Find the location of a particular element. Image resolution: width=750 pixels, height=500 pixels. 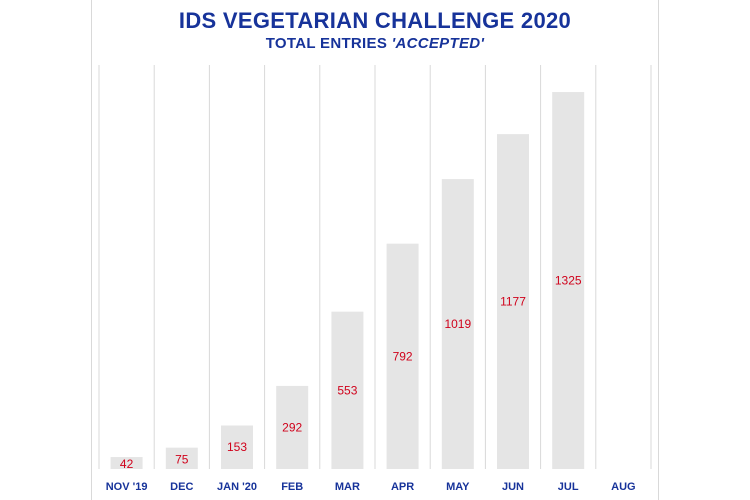

chart-subtitle: TOTAL ENTRIES 'ACCEPTED' is located at coordinates (375, 43).